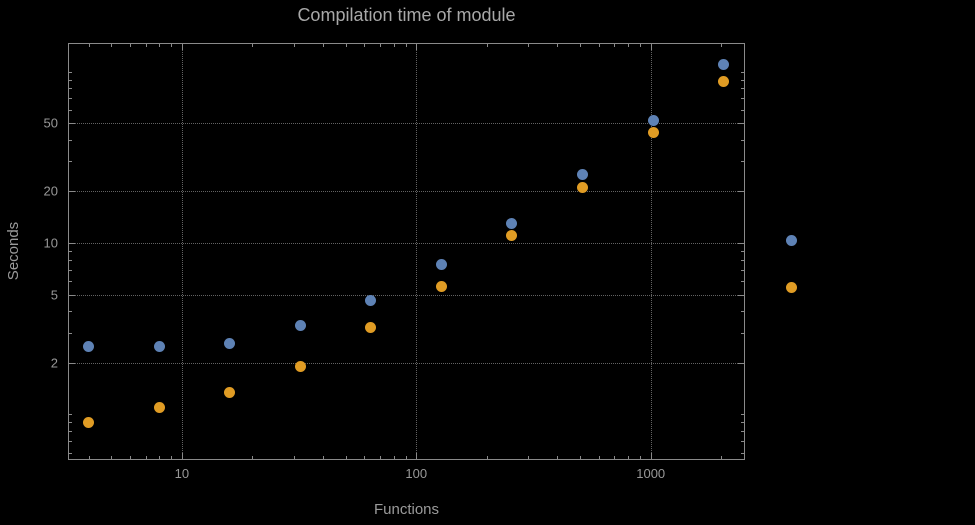 The image size is (975, 525). Describe the element at coordinates (50, 243) in the screenshot. I see `y-tick-label: 10` at that location.